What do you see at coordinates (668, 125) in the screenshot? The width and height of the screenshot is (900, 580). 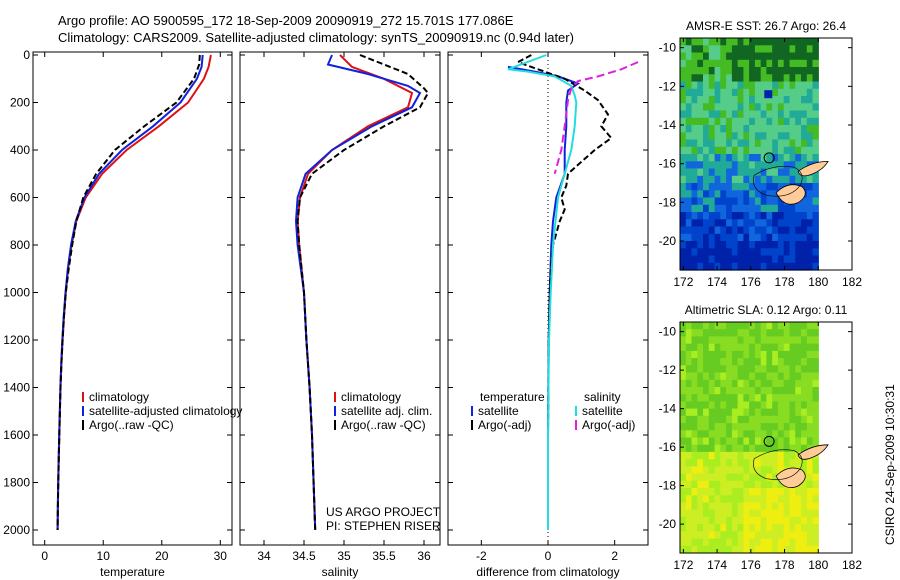 I see `map-y-tick-label-0: -14` at bounding box center [668, 125].